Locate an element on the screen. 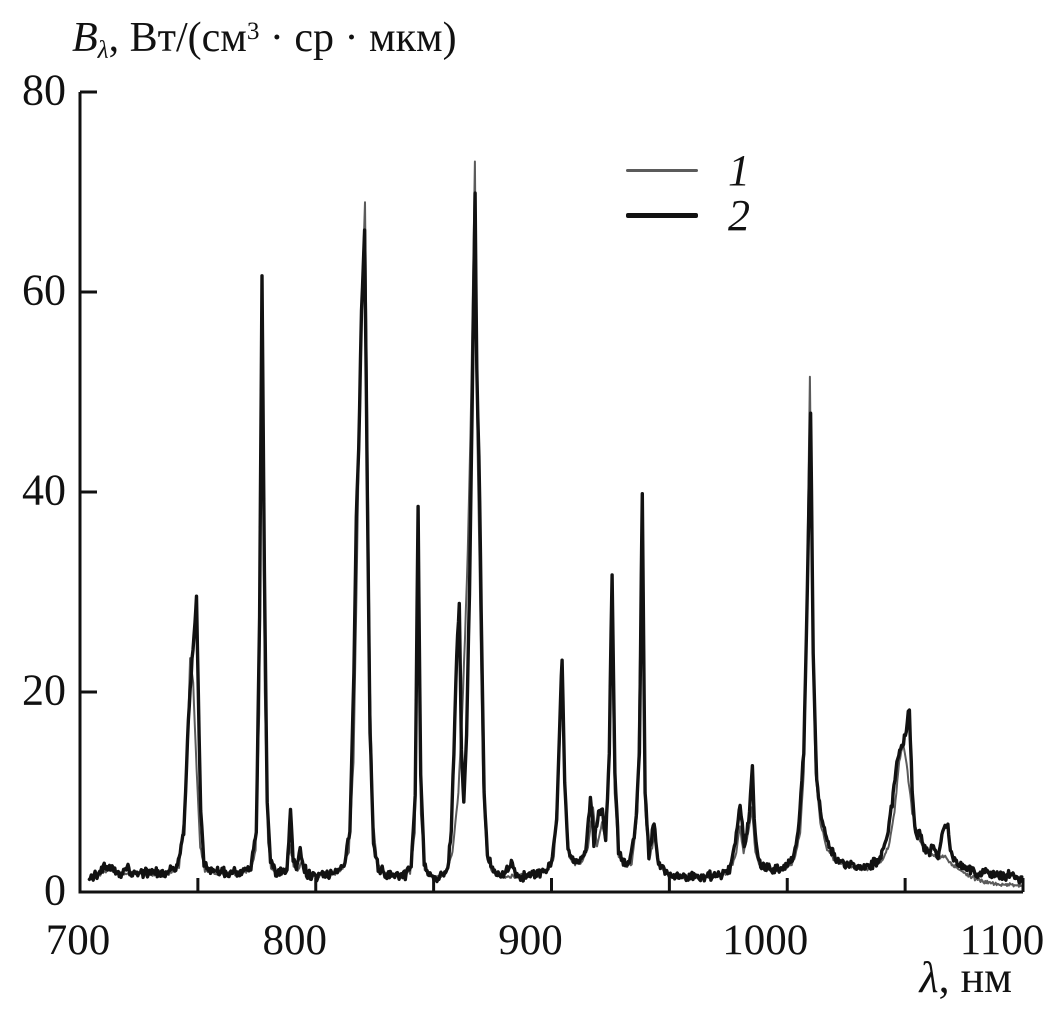 The height and width of the screenshot is (1025, 1063). x-axis-title: λ, нм is located at coordinates (966, 977).